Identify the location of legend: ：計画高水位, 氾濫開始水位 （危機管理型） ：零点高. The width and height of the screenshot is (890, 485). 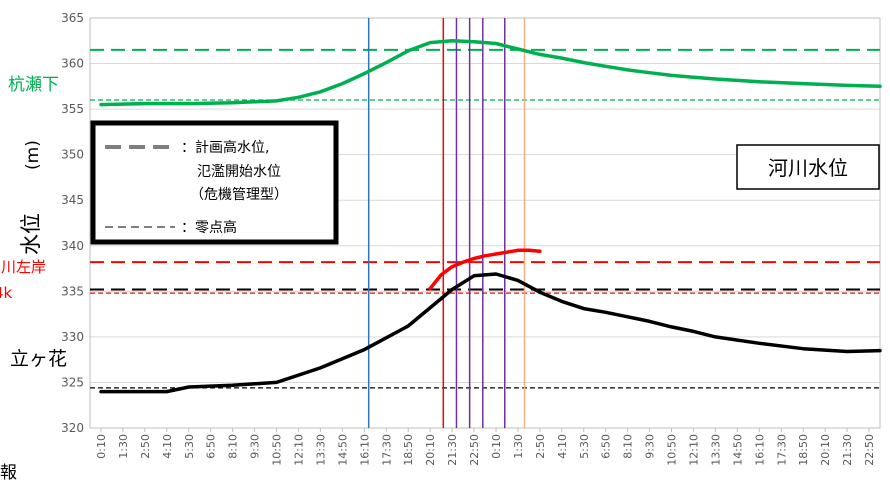
(214, 182).